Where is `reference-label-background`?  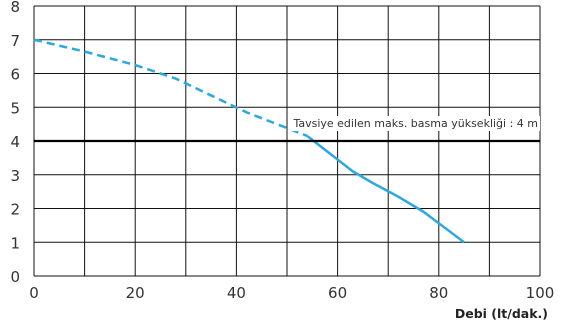 reference-label-background is located at coordinates (415, 123).